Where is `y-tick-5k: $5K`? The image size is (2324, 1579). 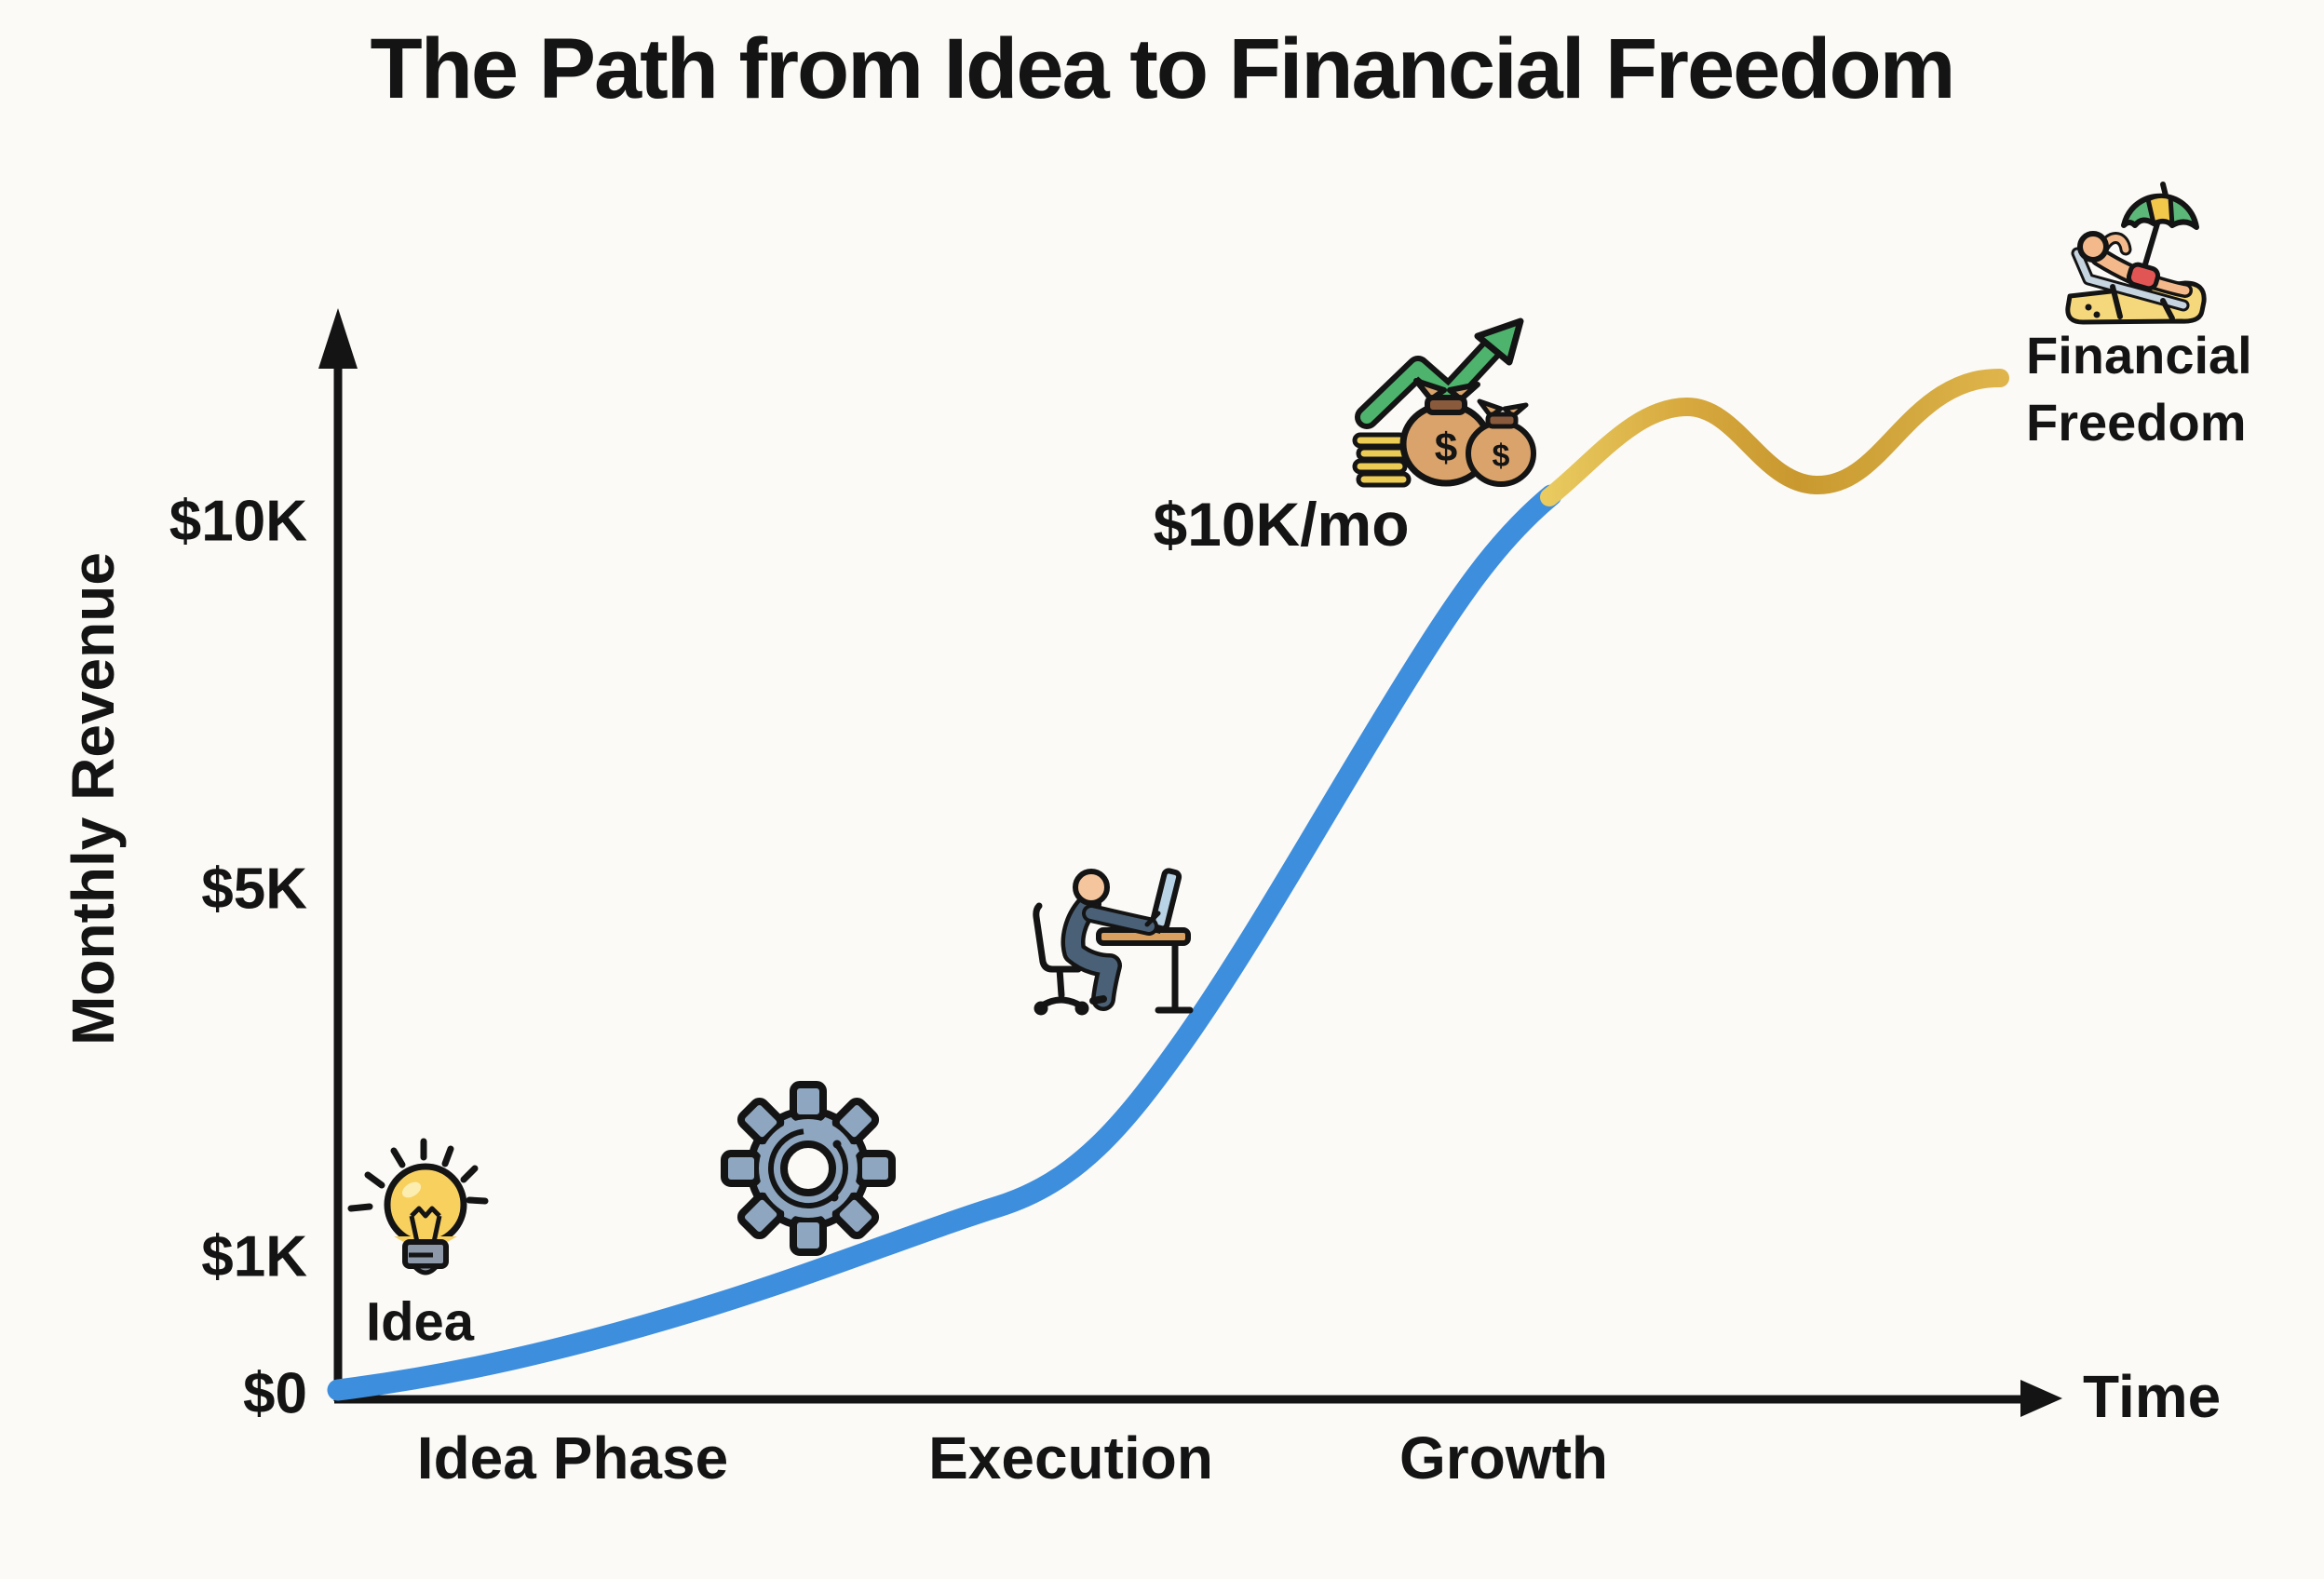 y-tick-5k: $5K is located at coordinates (254, 889).